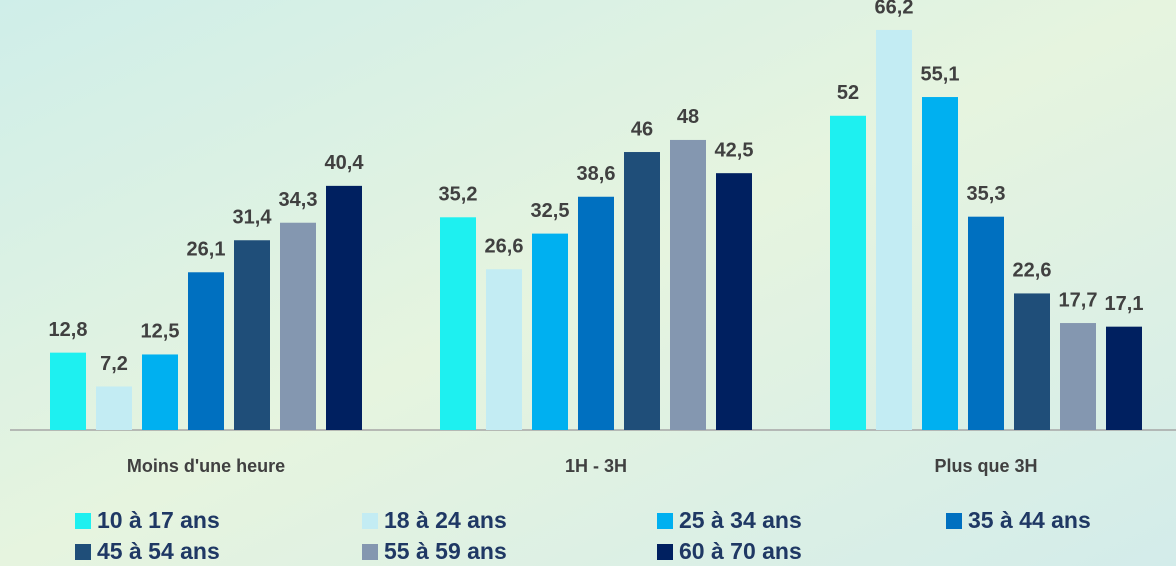 The width and height of the screenshot is (1176, 566). Describe the element at coordinates (158, 551) in the screenshot. I see `legend-label: 45 à 54 ans` at that location.